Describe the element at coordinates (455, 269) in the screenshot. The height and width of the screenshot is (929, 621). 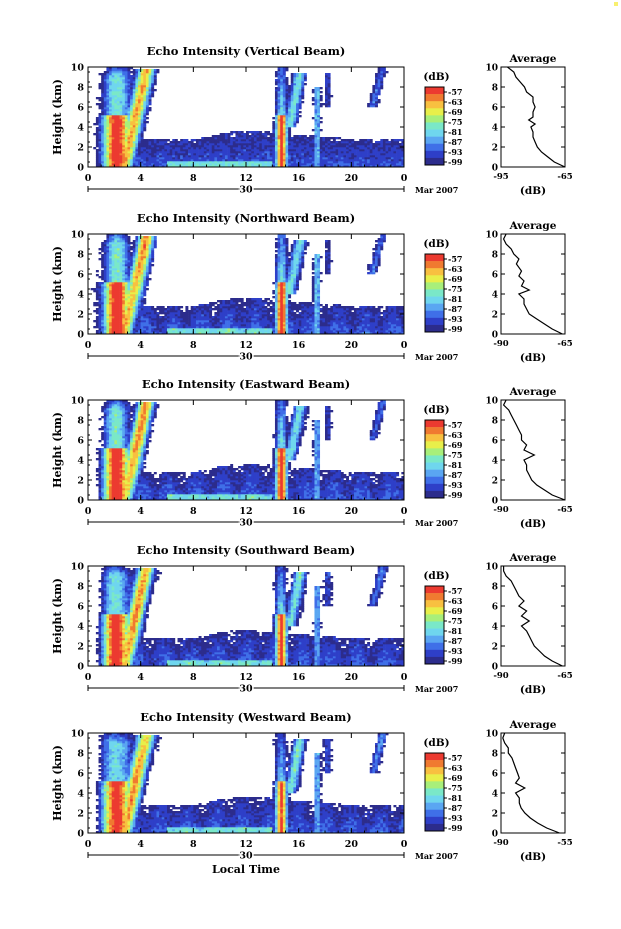
I see `colorbar-label: -63` at that location.